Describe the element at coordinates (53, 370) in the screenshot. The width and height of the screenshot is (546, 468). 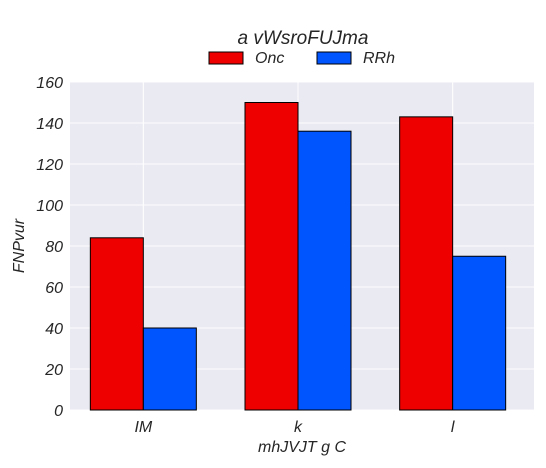
I see `y-tick-label: 20` at that location.